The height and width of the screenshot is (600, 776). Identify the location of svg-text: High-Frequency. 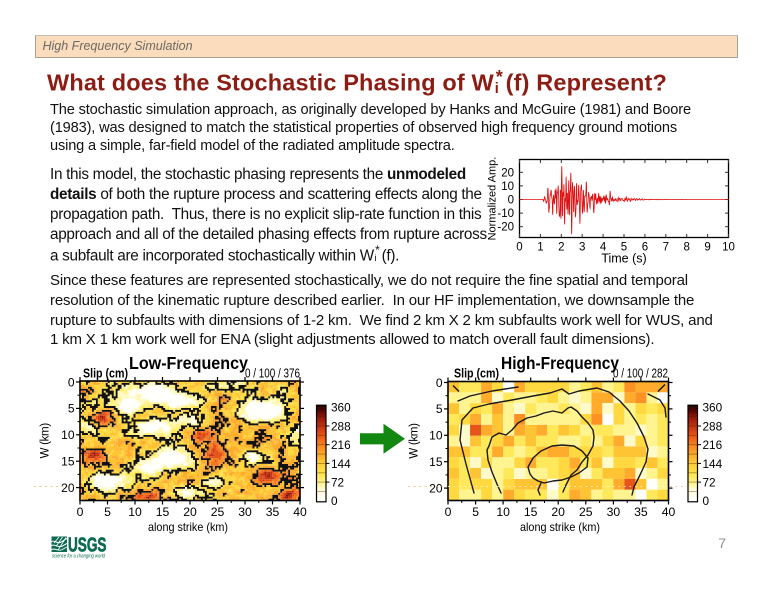
(560, 363).